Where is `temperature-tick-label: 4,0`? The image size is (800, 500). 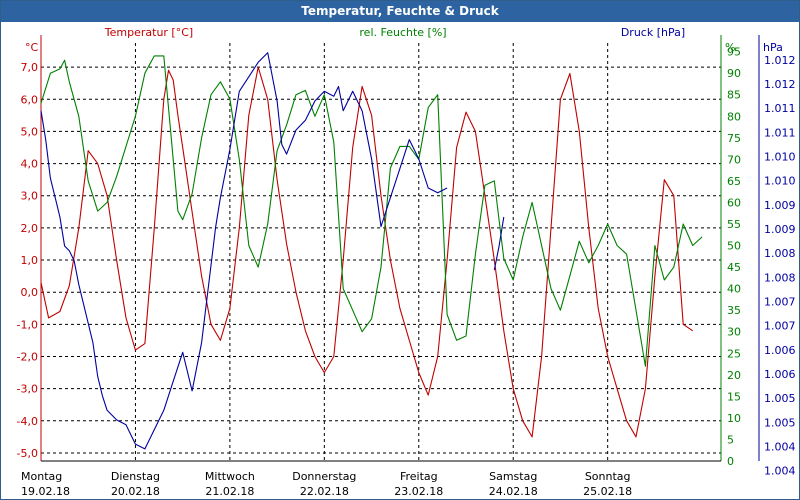 temperature-tick-label: 4,0 is located at coordinates (30, 164).